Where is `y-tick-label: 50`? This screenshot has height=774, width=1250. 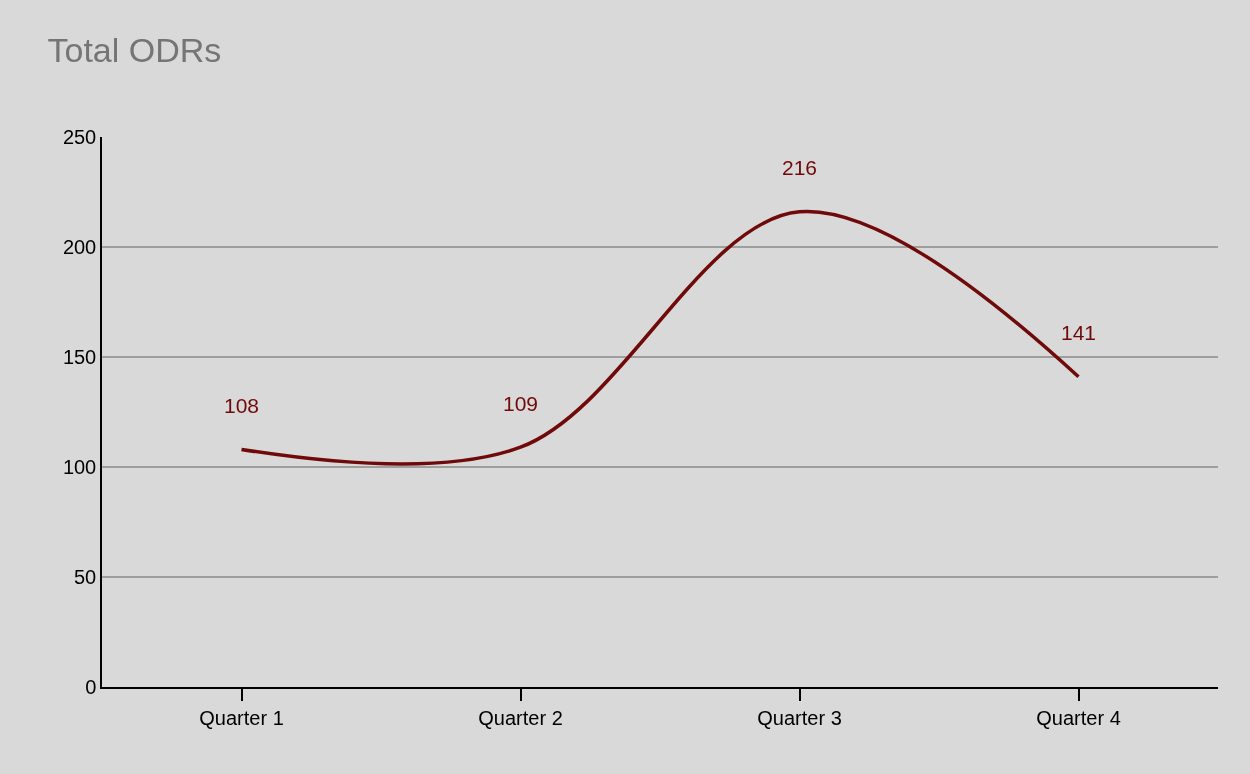
y-tick-label: 50 is located at coordinates (85, 577).